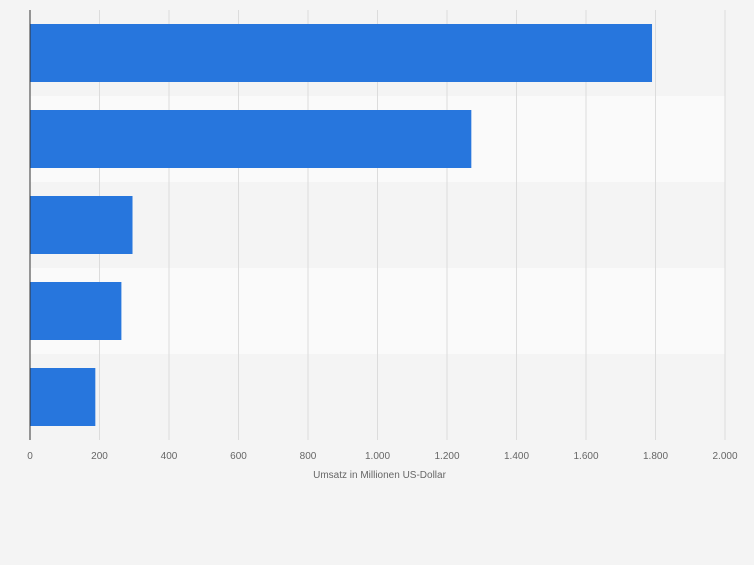 The height and width of the screenshot is (565, 754). What do you see at coordinates (724, 456) in the screenshot?
I see `x-tick-label: 2.000` at bounding box center [724, 456].